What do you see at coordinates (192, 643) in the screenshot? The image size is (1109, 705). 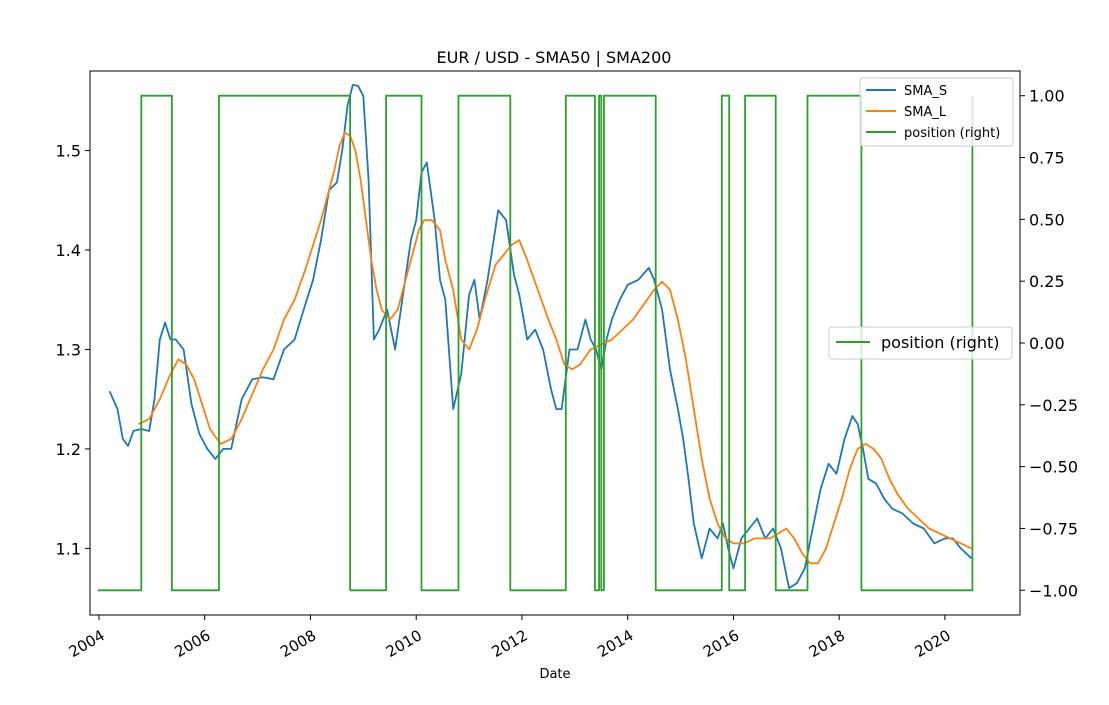 I see `x-tick-label: 2006` at bounding box center [192, 643].